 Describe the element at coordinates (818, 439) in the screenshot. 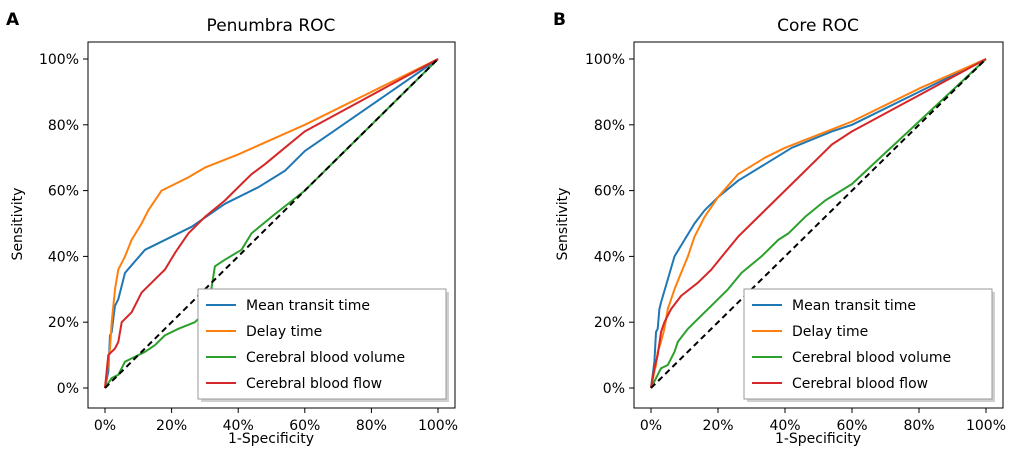

I see `x-axis-label-core: 1-Specificity` at that location.